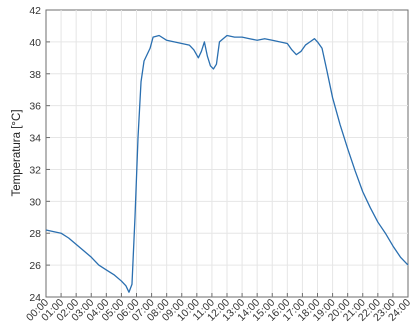 This screenshot has height=335, width=418. Describe the element at coordinates (17, 152) in the screenshot. I see `y-axis-label: Temperatura [°C]` at that location.